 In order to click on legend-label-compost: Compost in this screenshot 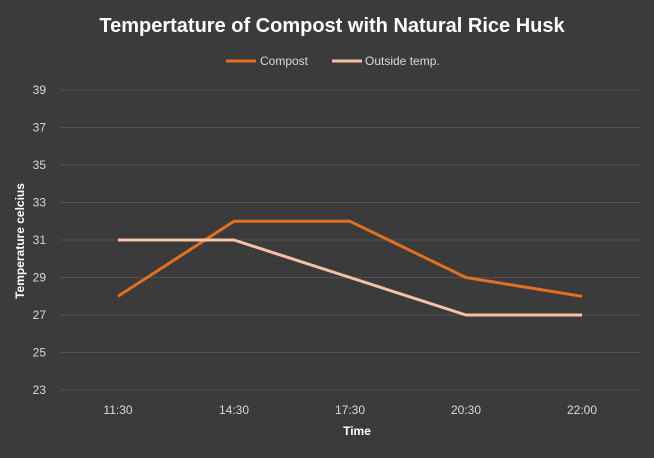, I will do `click(284, 61)`.